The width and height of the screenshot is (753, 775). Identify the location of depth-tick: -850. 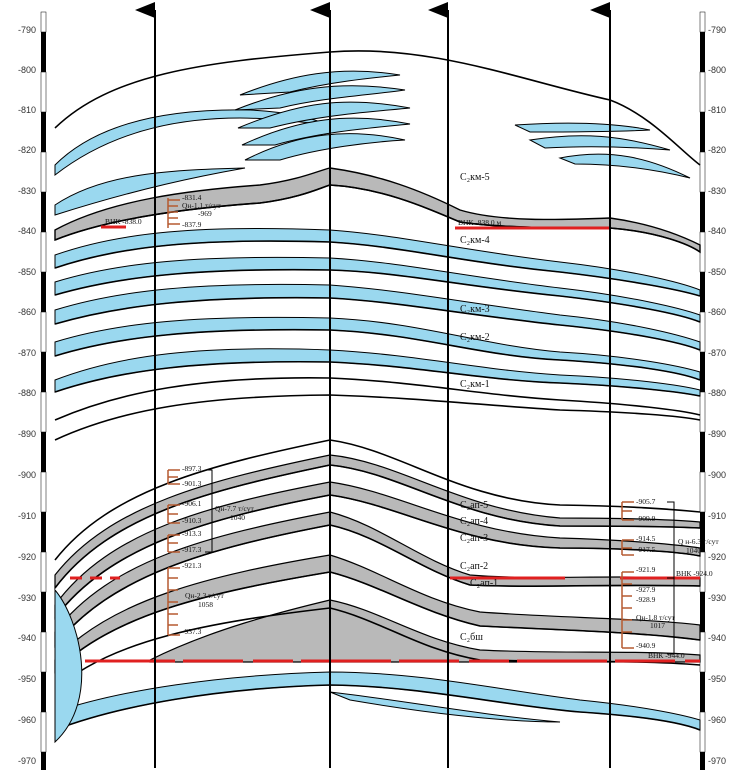
(717, 272).